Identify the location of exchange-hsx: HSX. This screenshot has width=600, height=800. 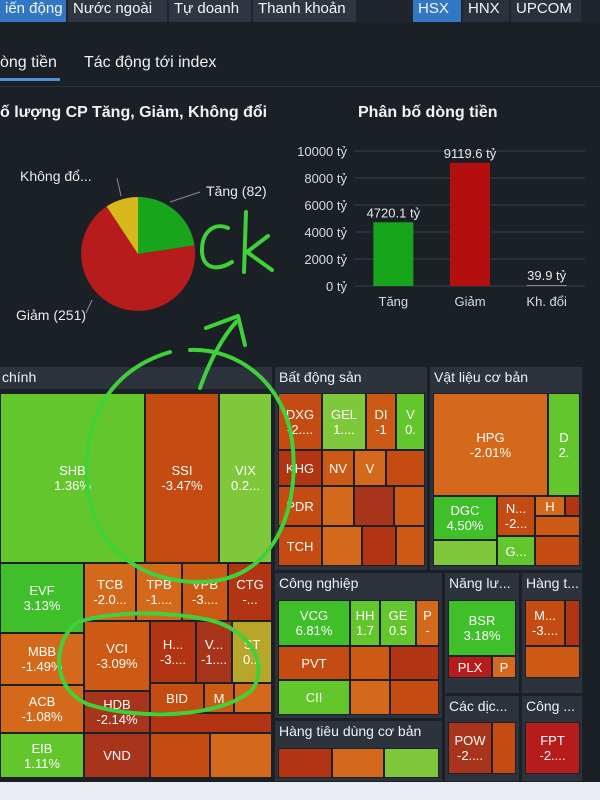
(437, 11).